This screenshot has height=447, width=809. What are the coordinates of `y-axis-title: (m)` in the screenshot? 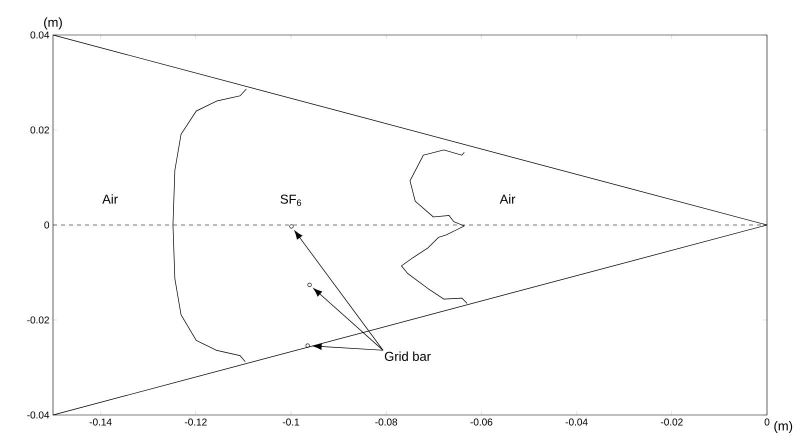 It's located at (53, 23).